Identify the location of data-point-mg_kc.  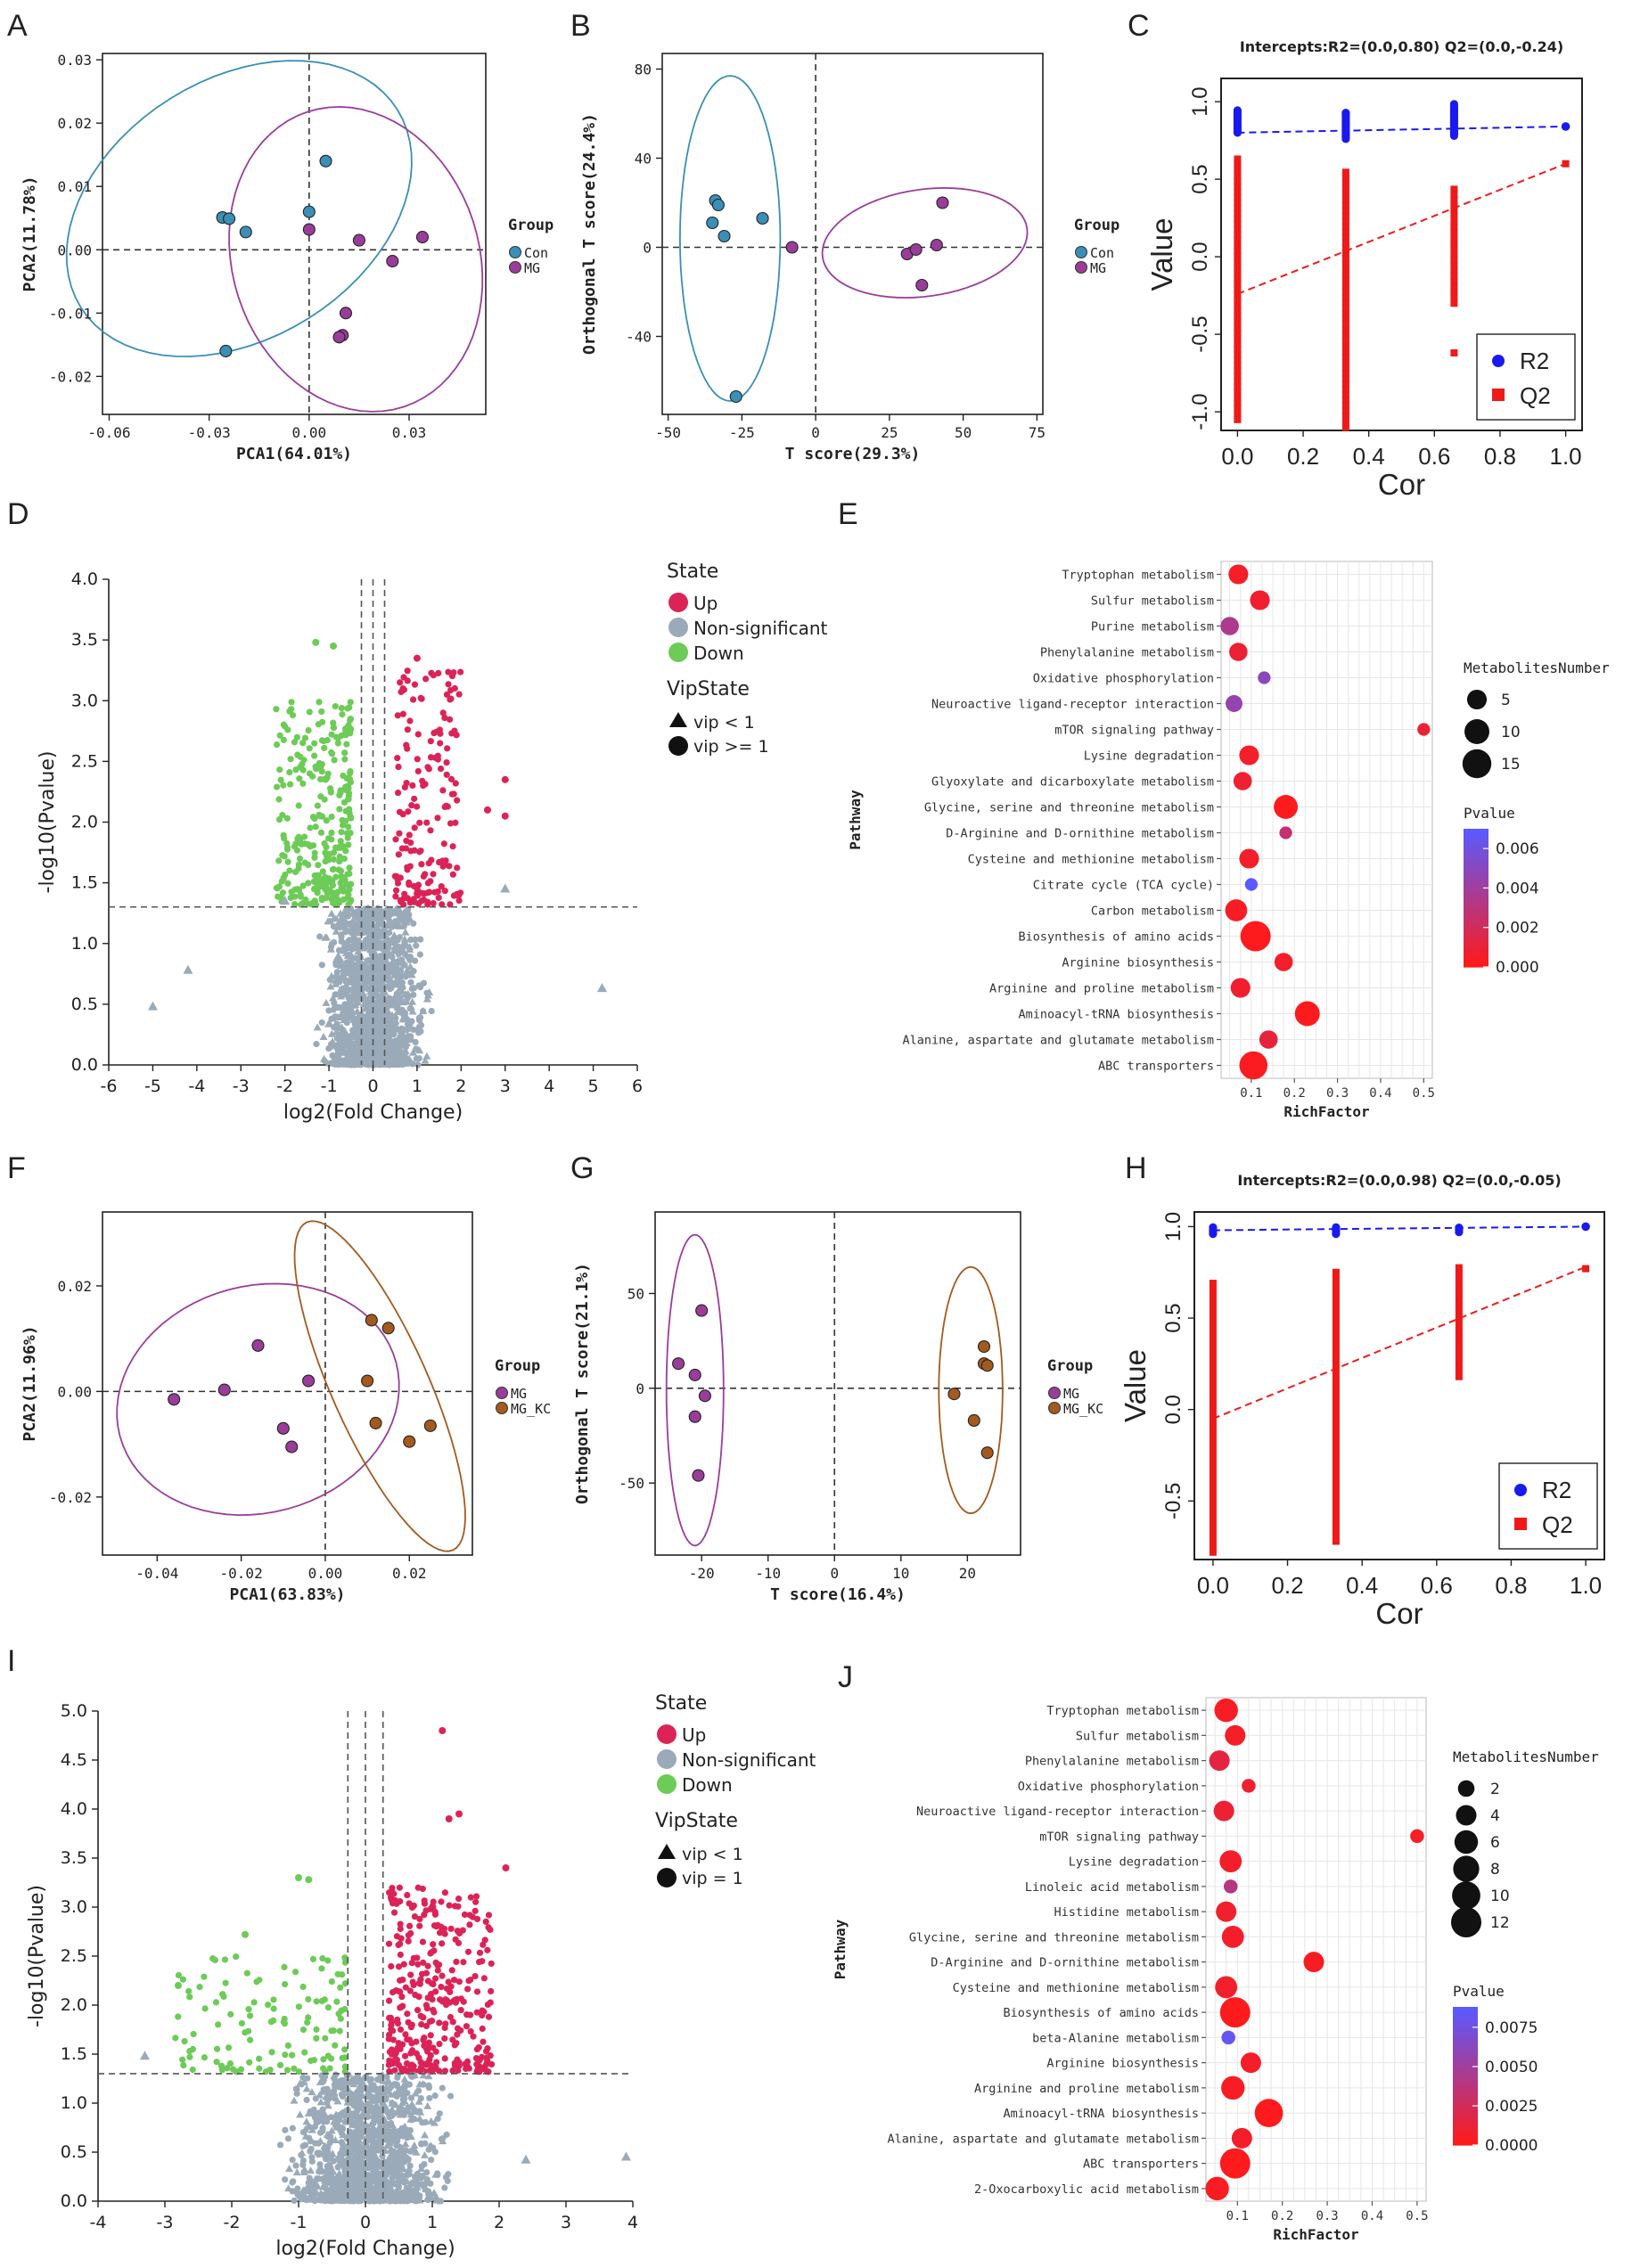
(973, 1421).